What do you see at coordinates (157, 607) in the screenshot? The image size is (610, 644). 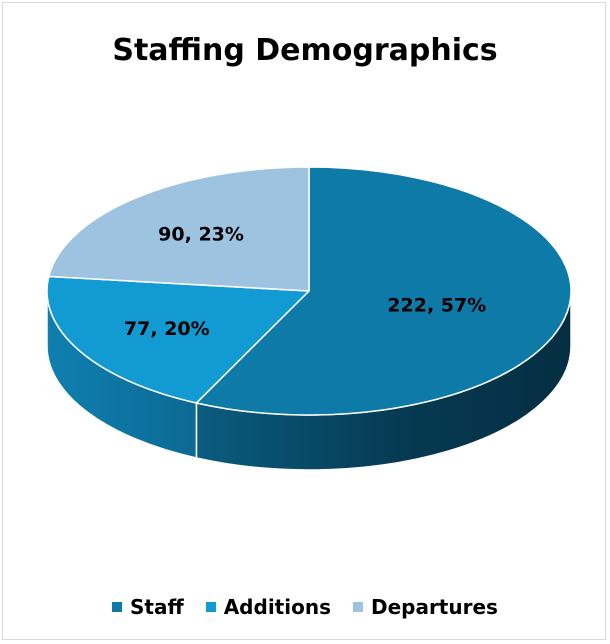 I see `legend-label-staff: Staff` at bounding box center [157, 607].